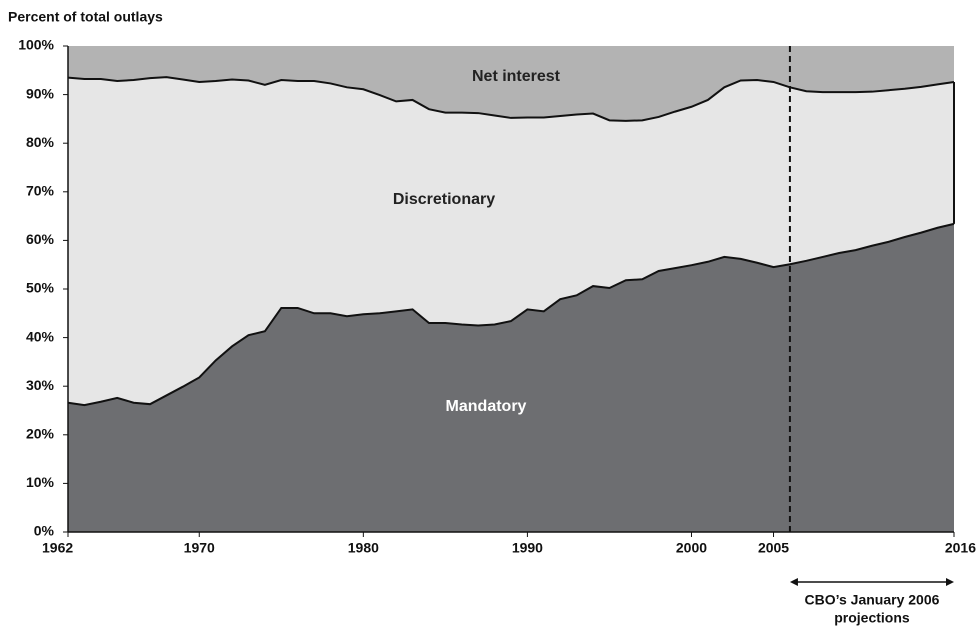  Describe the element at coordinates (199, 548) in the screenshot. I see `x-tick-label: 1970` at that location.